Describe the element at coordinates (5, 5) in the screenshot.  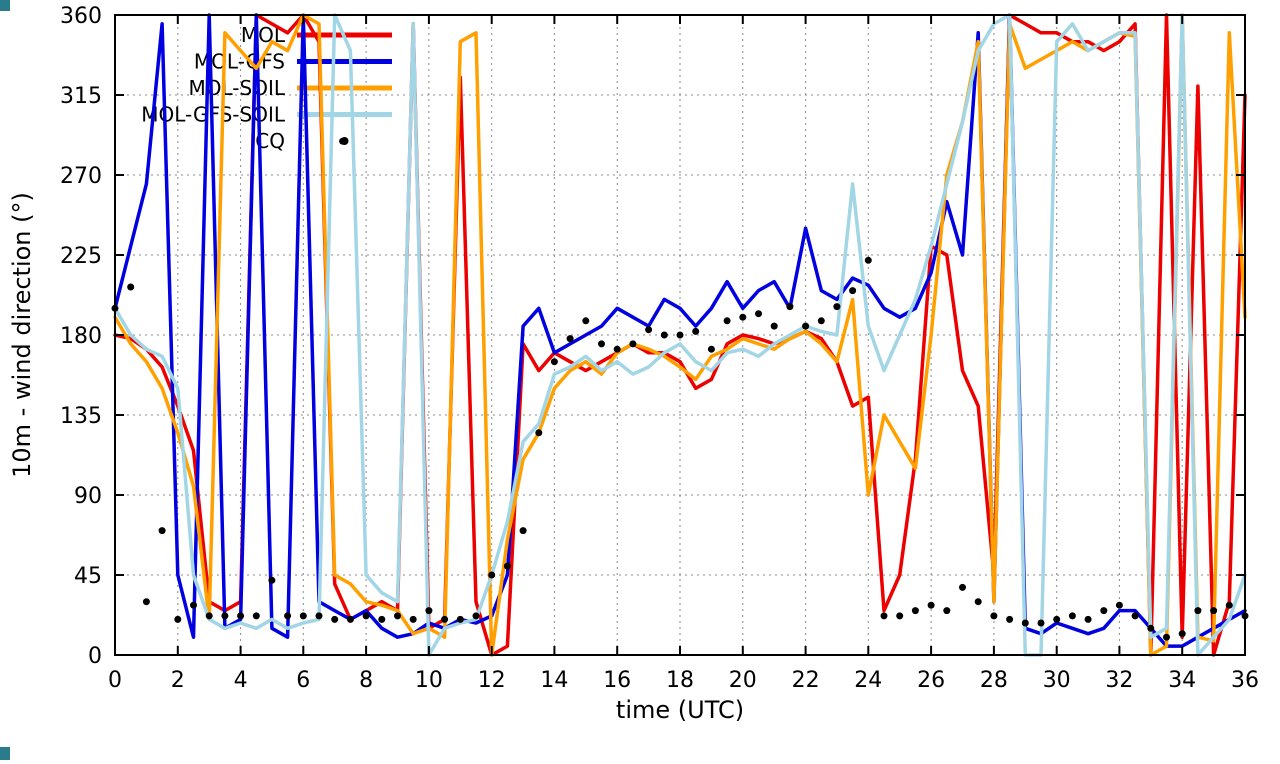
I see `window-artifact-top-left` at that location.